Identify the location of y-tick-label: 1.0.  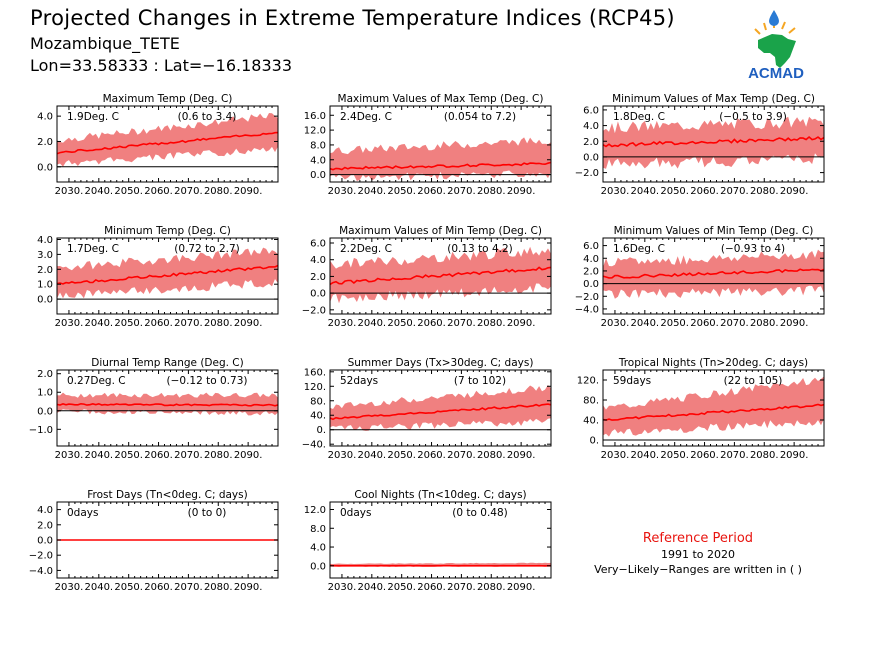
(45, 285).